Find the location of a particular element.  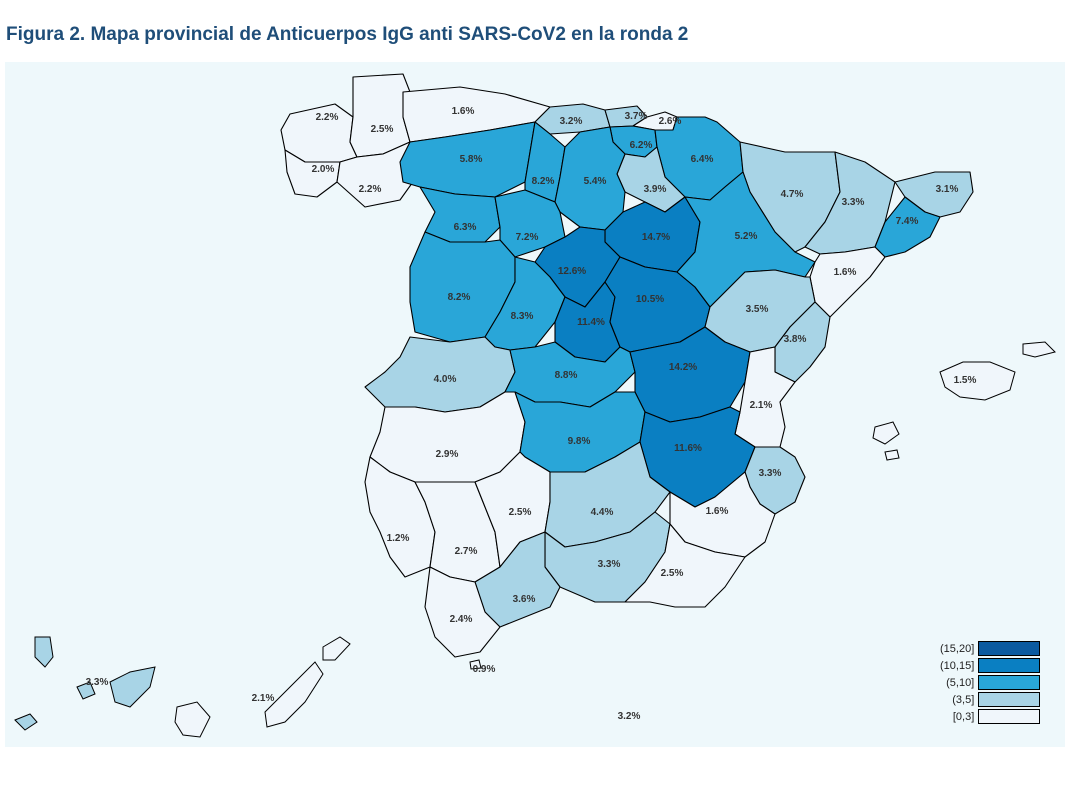

legend-label: (3,5] is located at coordinates (963, 699).